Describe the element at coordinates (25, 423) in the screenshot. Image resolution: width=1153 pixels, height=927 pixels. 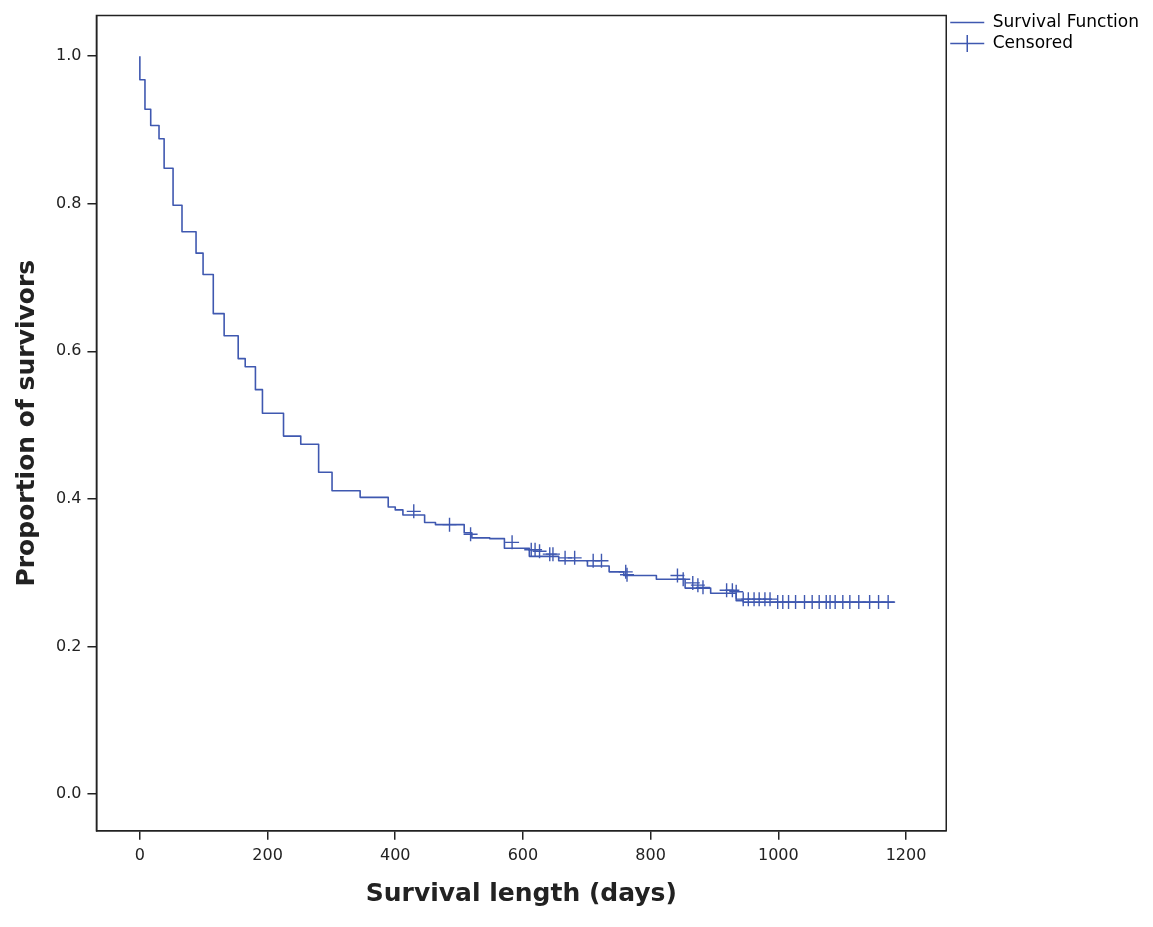
I see `y-axis-title: Proportion of survivors` at that location.